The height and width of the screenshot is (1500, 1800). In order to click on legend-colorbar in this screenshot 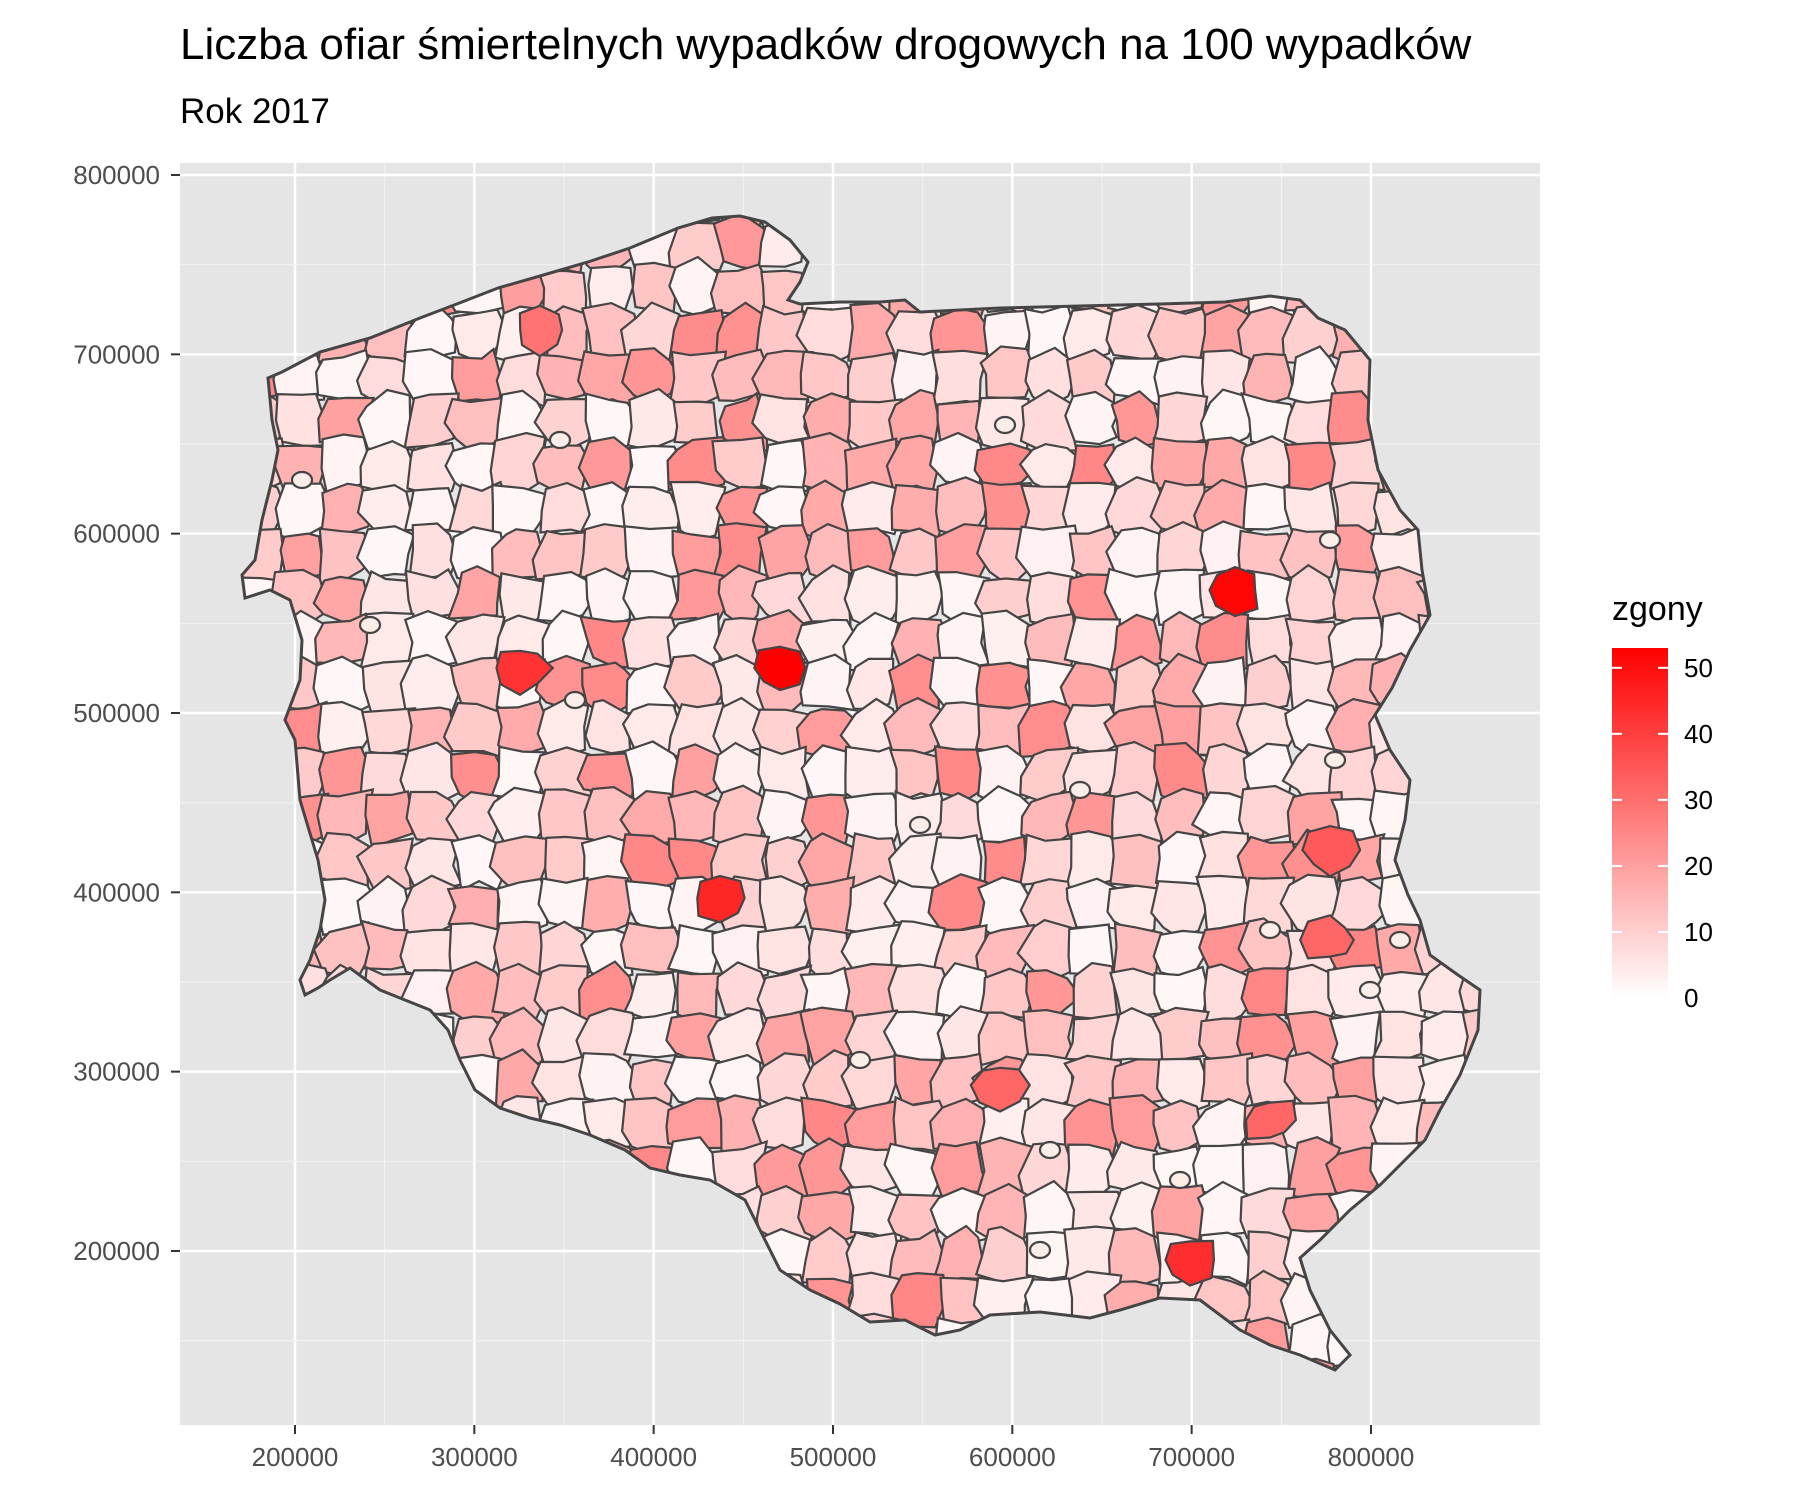, I will do `click(1640, 823)`.